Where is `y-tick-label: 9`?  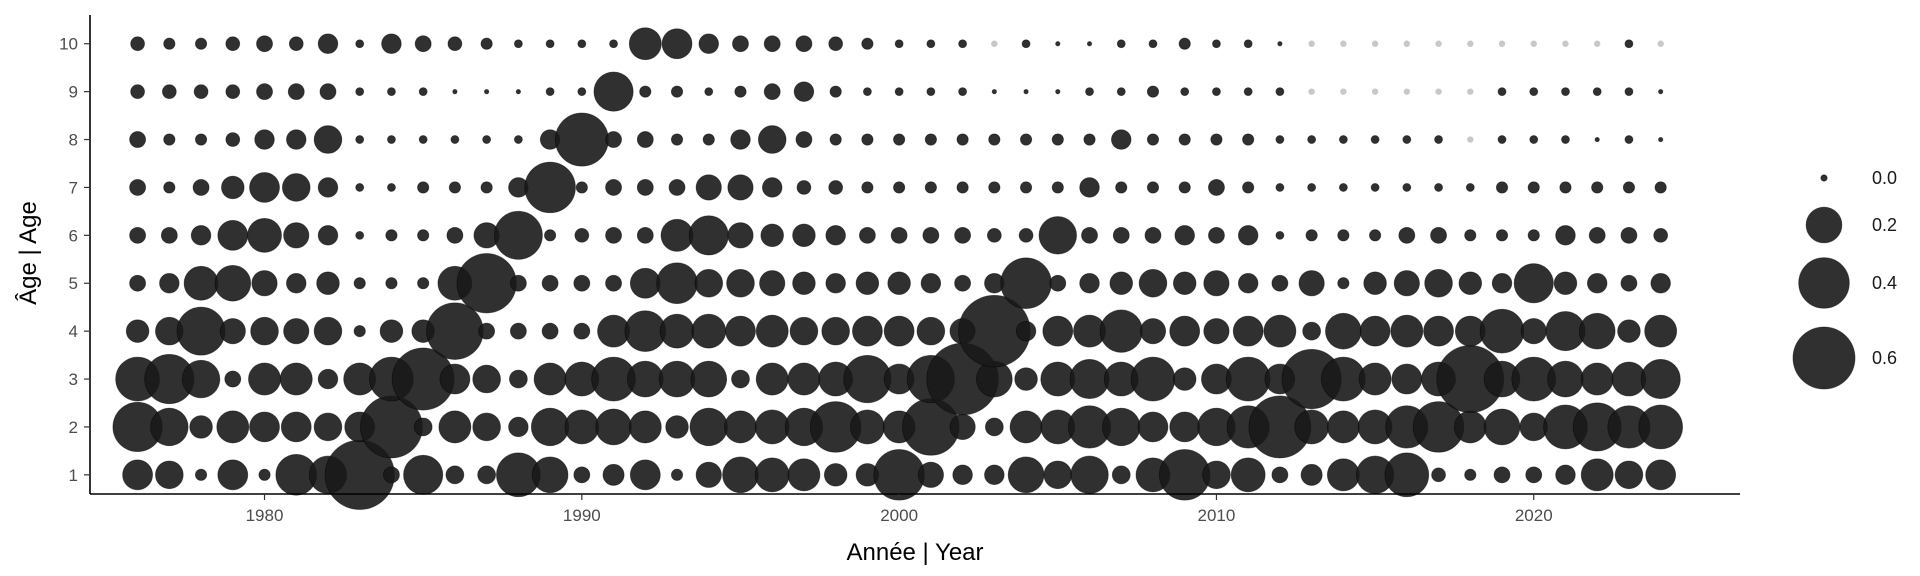
y-tick-label: 9 is located at coordinates (73, 92).